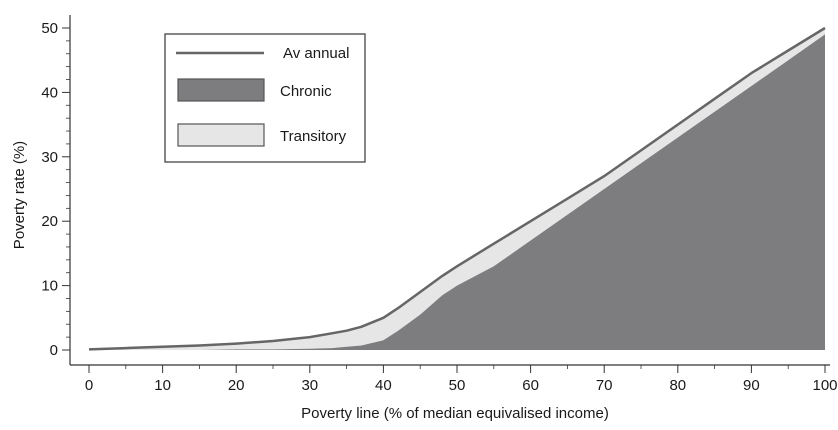  I want to click on x-tick-label: 30, so click(309, 385).